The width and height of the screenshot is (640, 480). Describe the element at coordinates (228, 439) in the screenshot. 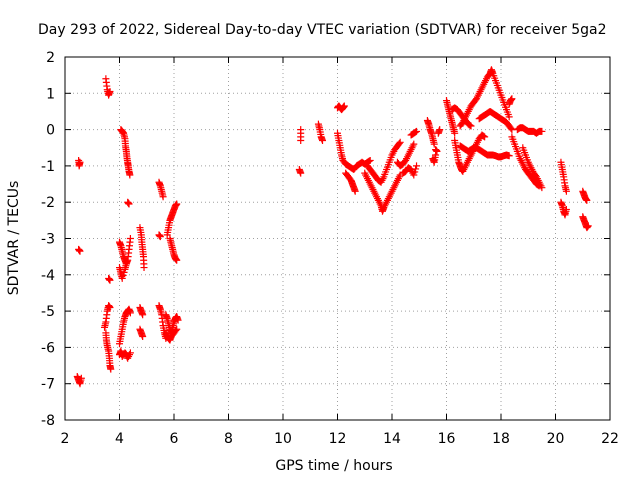

I see `x-tick-label: 8` at that location.